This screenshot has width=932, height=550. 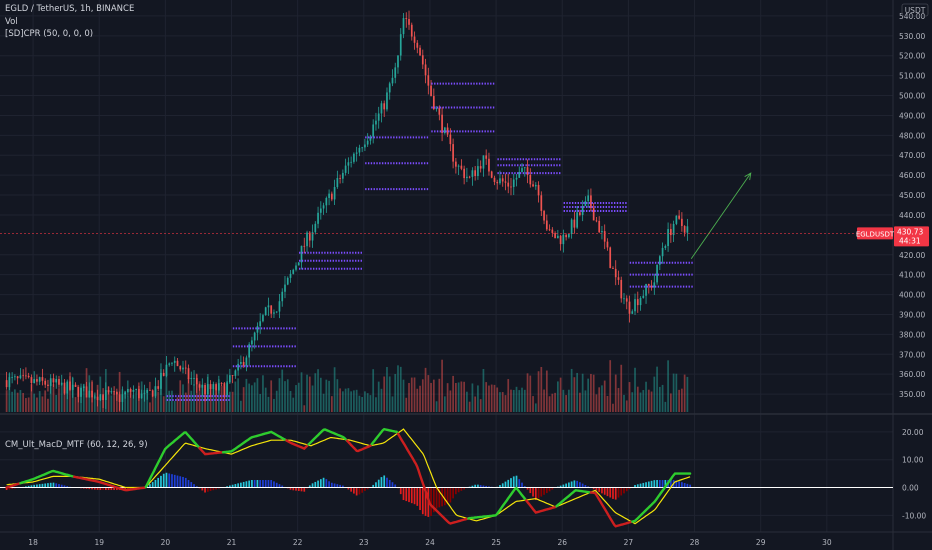 I want to click on macd-legend: CM_Ult_MacD_MTF (60, 12, 26, 9), so click(x=76, y=445).